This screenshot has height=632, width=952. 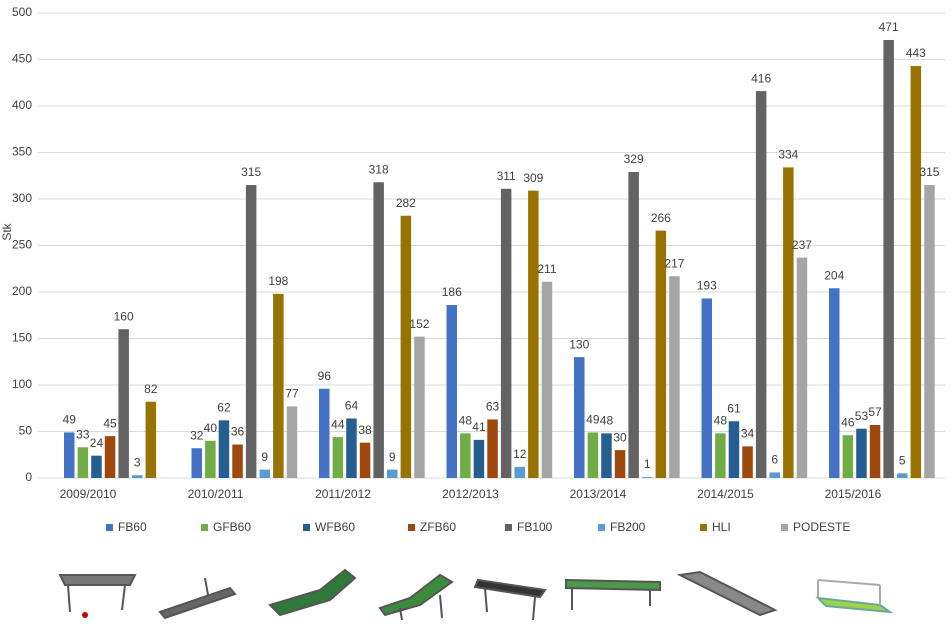 What do you see at coordinates (452, 292) in the screenshot?
I see `value-label: 186` at bounding box center [452, 292].